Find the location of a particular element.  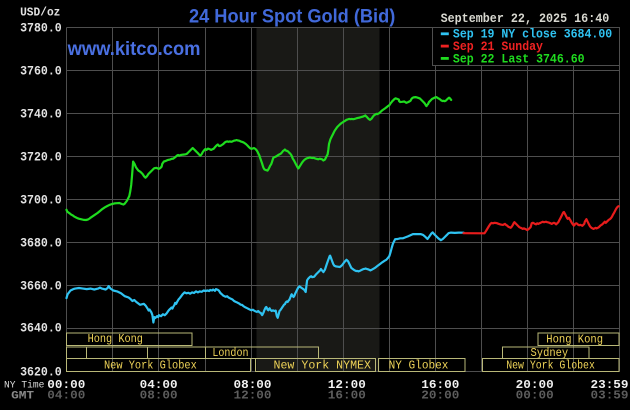

svg-text: Sep 22 Last 3746.60 is located at coordinates (519, 58).